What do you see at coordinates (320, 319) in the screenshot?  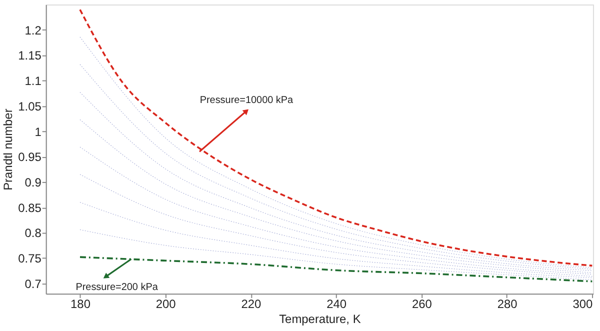 I see `x-axis-title: Temperature, K` at bounding box center [320, 319].